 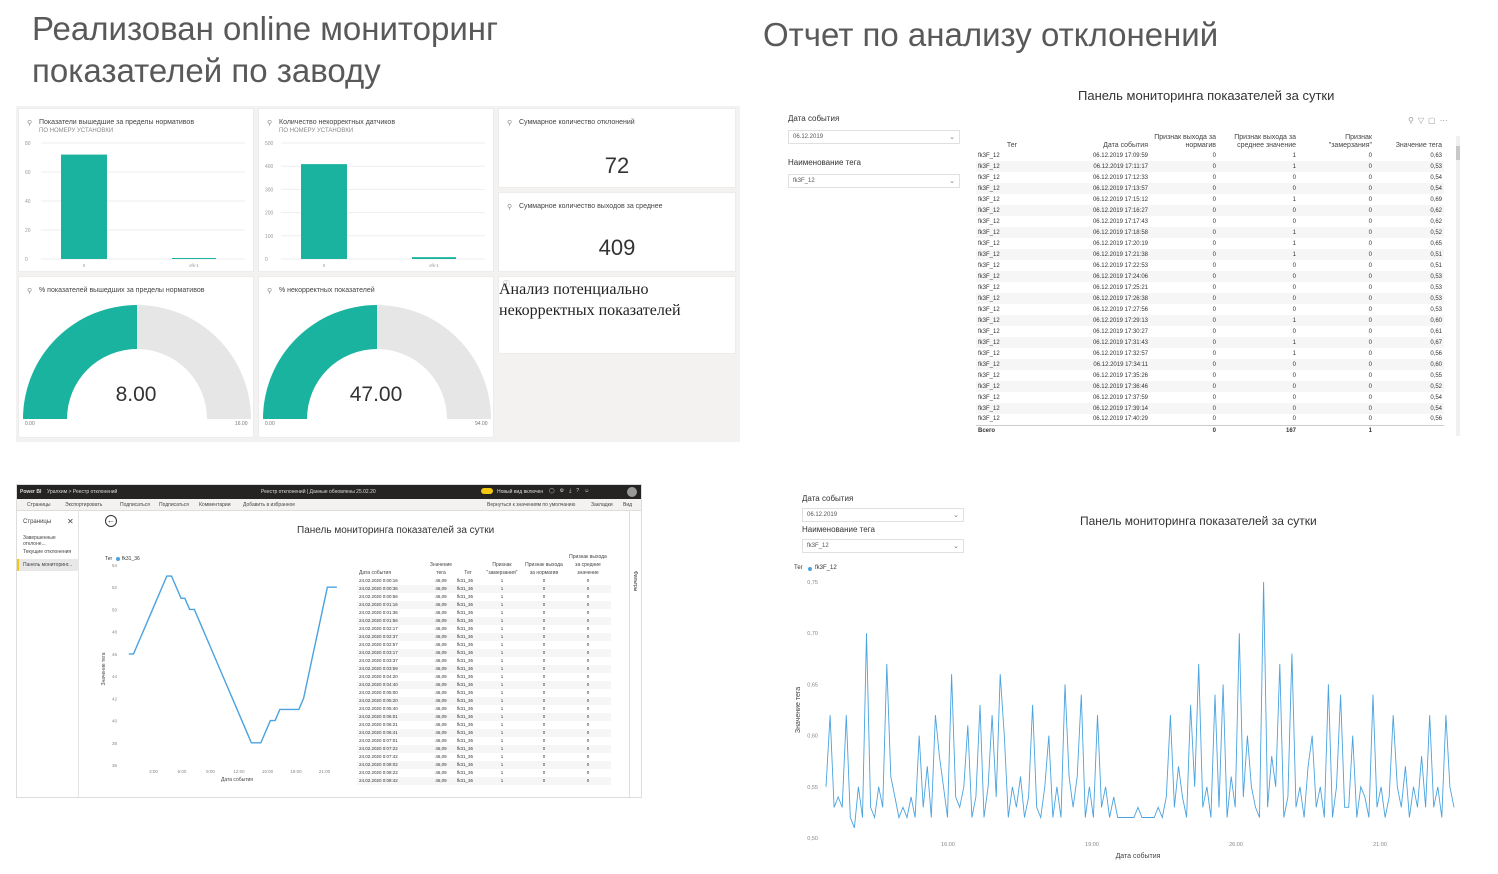 I want to click on table-row: 24.02.2020 0:00:36 46,09 fk31_36 1 0 0, so click(x=484, y=589).